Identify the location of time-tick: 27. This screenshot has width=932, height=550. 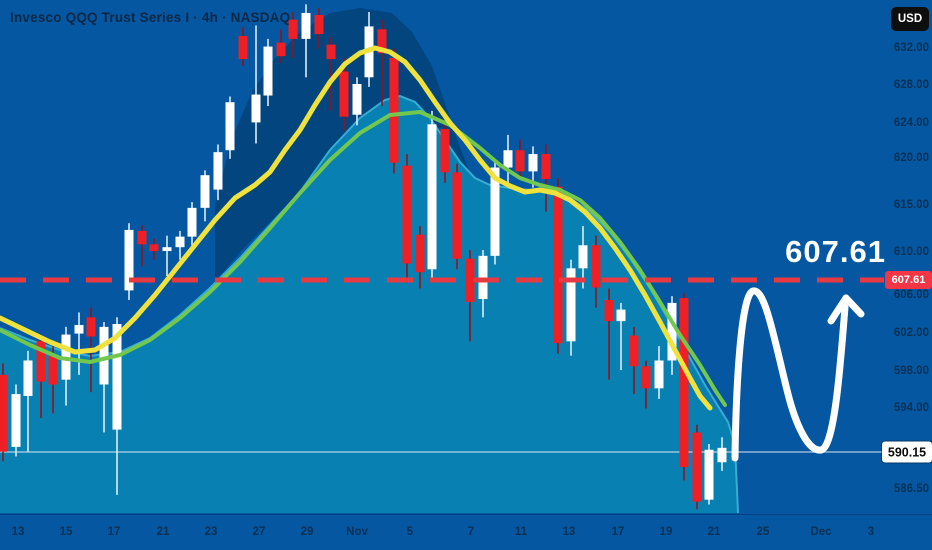
(259, 532).